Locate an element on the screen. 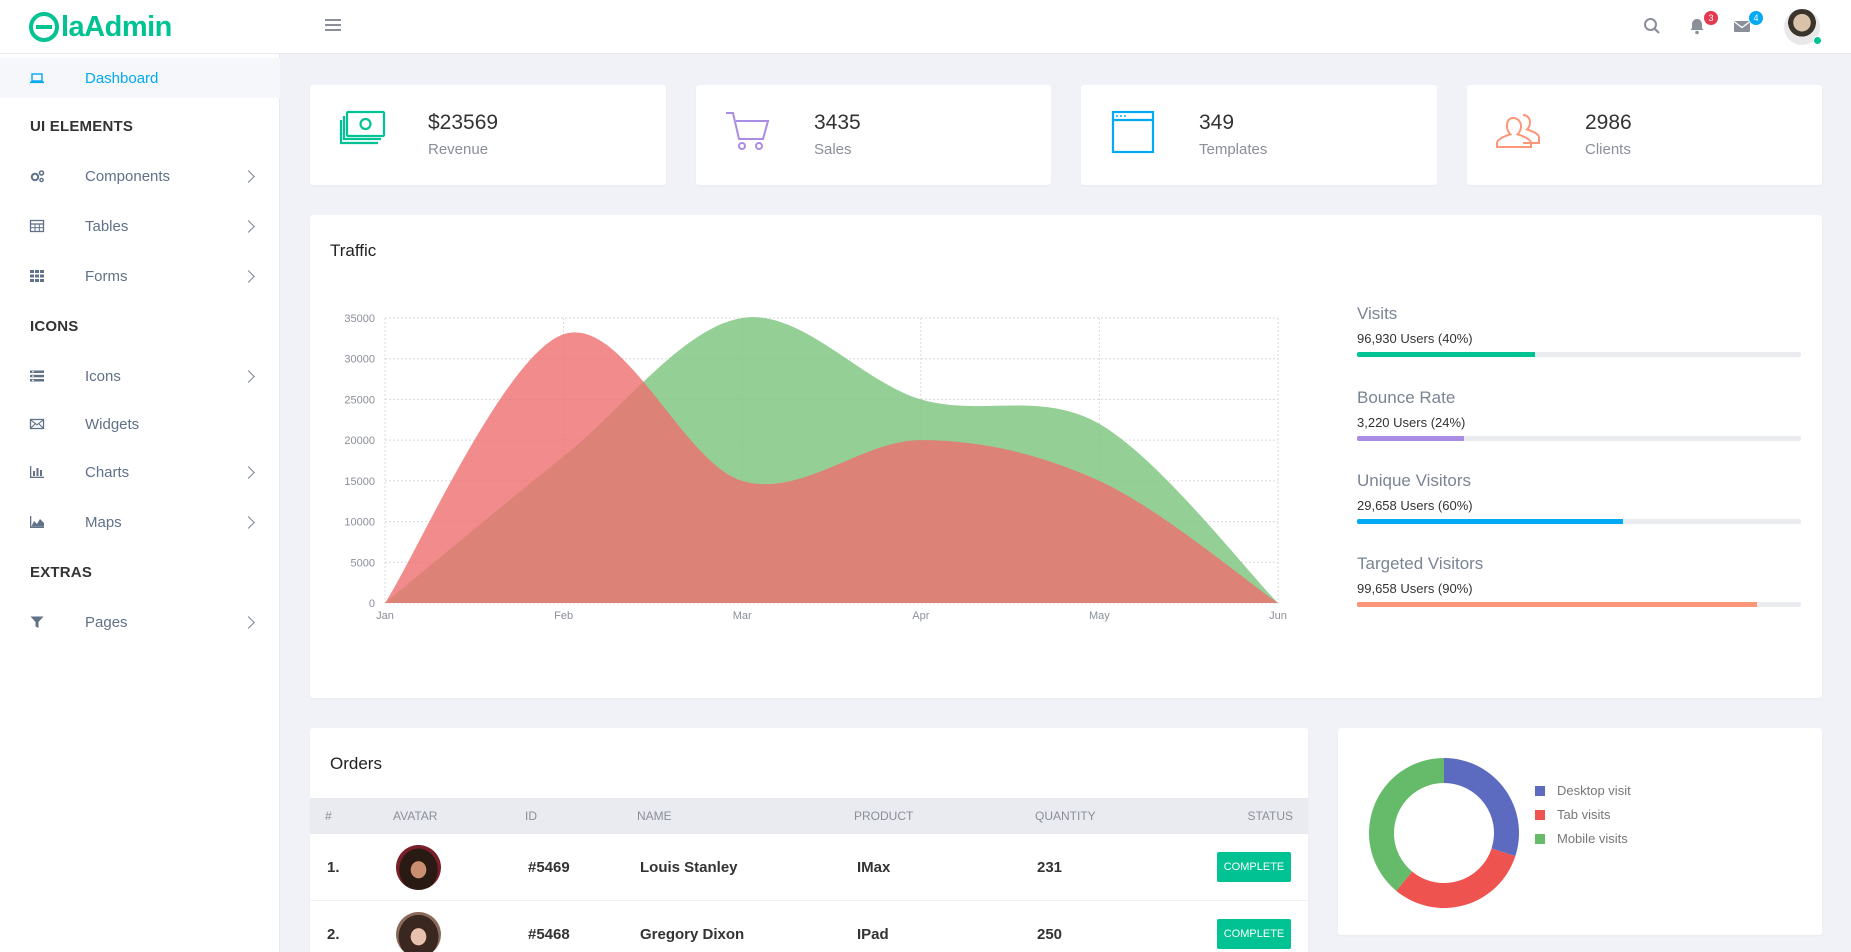  sidebar-item-label: Pages is located at coordinates (106, 622).